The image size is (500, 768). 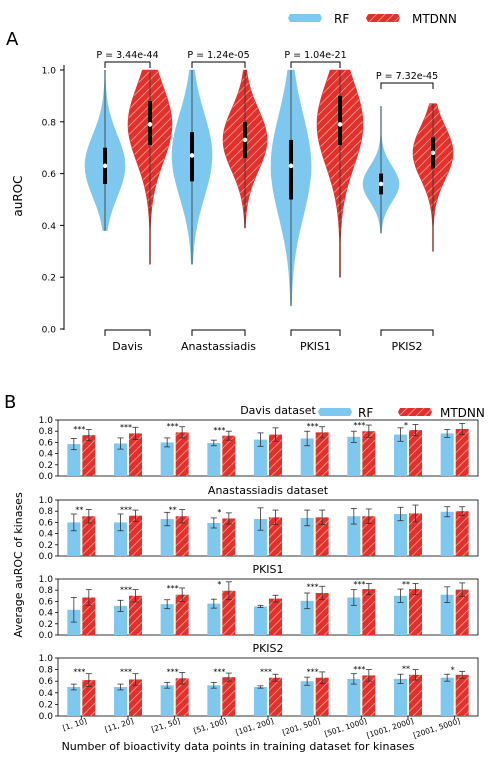 I want to click on legend-a: RF MTDNN, so click(x=372, y=19).